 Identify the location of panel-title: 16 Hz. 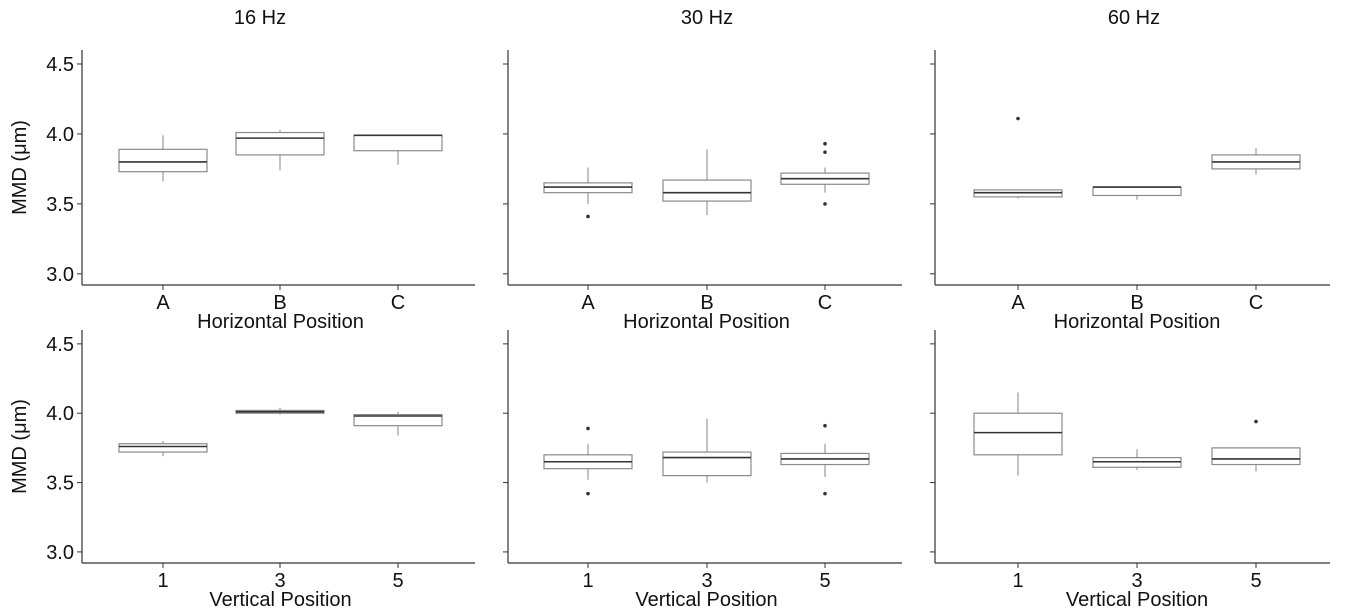
(260, 18).